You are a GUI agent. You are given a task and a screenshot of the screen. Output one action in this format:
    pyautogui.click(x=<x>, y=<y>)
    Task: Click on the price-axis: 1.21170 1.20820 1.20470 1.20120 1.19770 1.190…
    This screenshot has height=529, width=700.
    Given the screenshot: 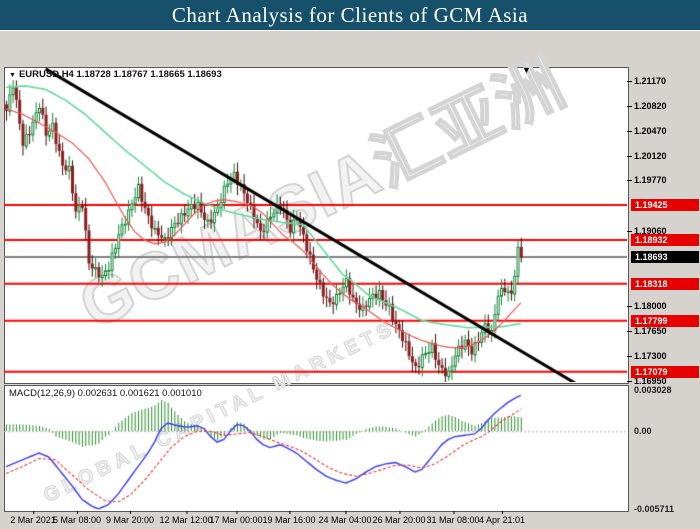 What is the action you would take?
    pyautogui.click(x=663, y=290)
    